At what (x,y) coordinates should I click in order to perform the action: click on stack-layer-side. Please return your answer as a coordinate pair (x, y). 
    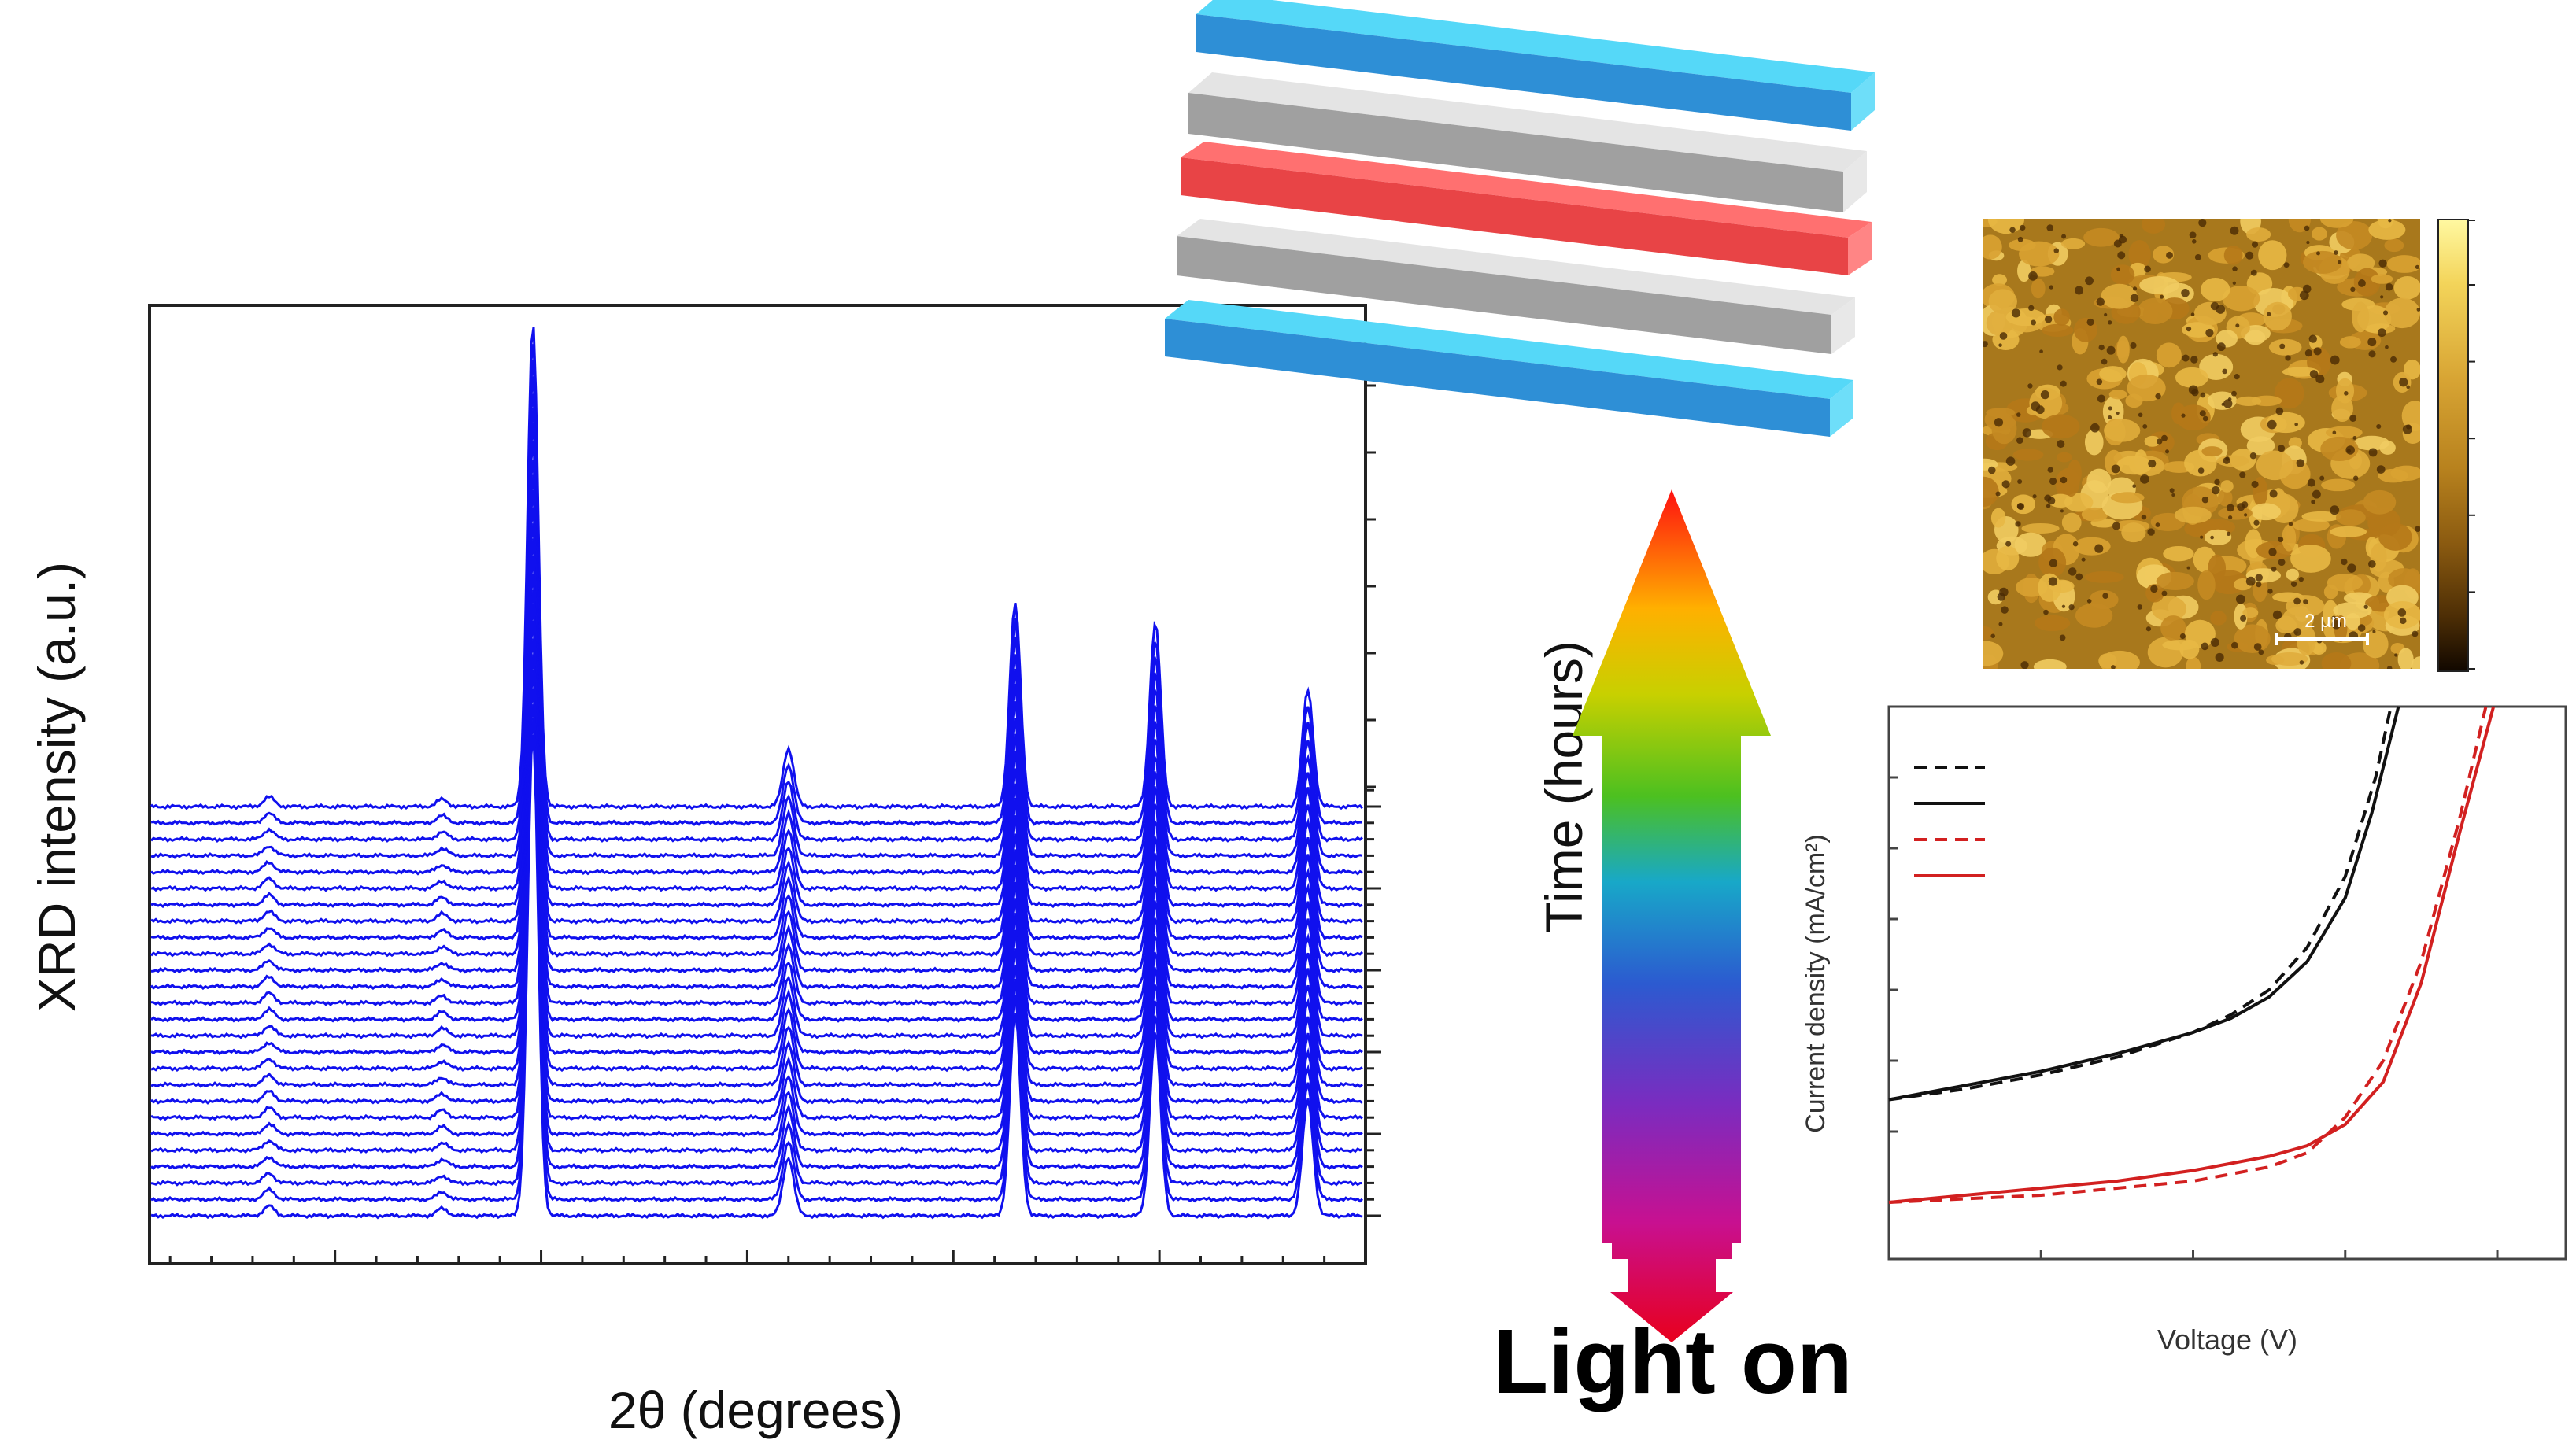
    Looking at the image, I should click on (1843, 325).